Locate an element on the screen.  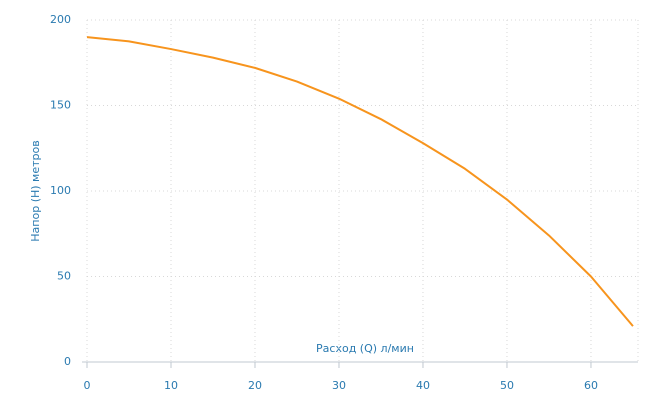
x-axis-label: Расход (Q) л/мин is located at coordinates (365, 348).